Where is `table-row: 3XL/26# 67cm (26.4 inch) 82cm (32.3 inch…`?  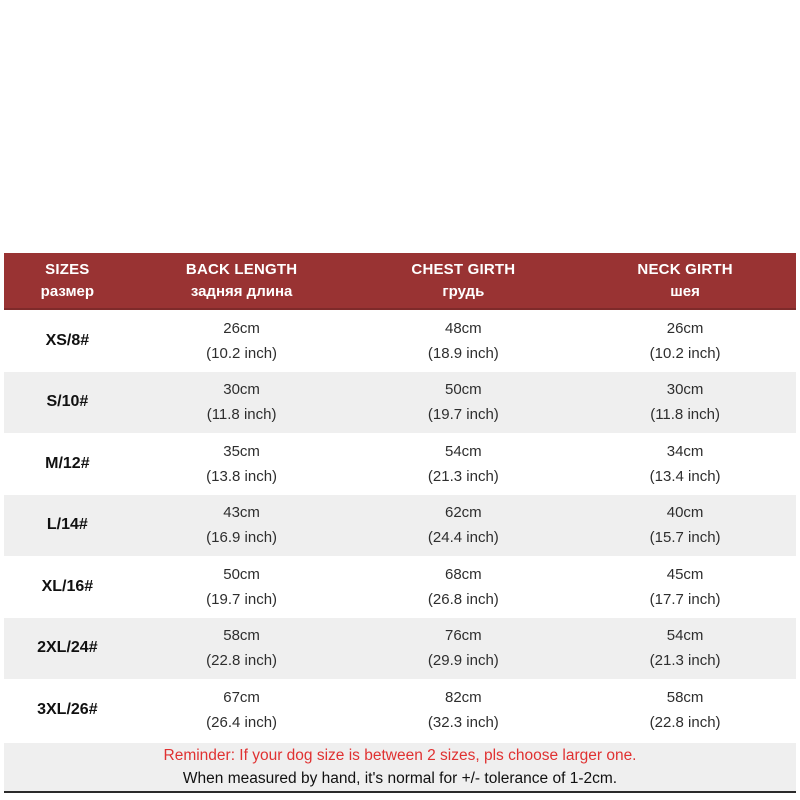
table-row: 3XL/26# 67cm (26.4 inch) 82cm (32.3 inch… is located at coordinates (400, 710).